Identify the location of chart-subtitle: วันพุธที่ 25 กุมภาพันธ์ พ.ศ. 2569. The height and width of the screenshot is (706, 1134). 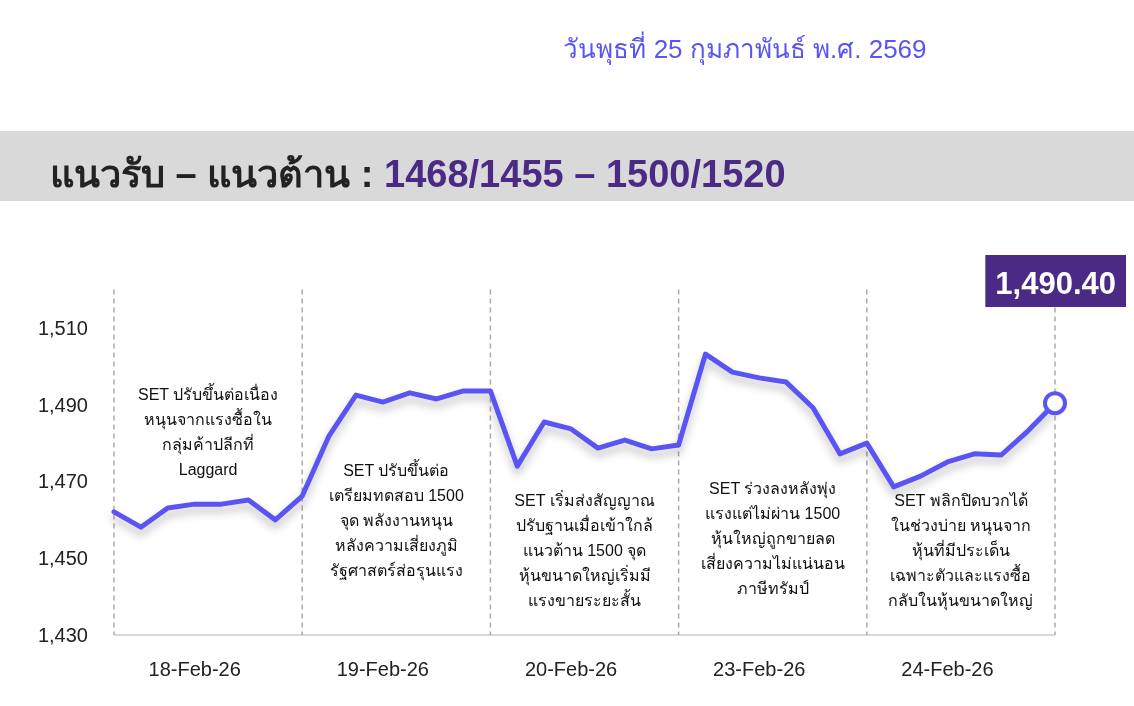
(745, 48).